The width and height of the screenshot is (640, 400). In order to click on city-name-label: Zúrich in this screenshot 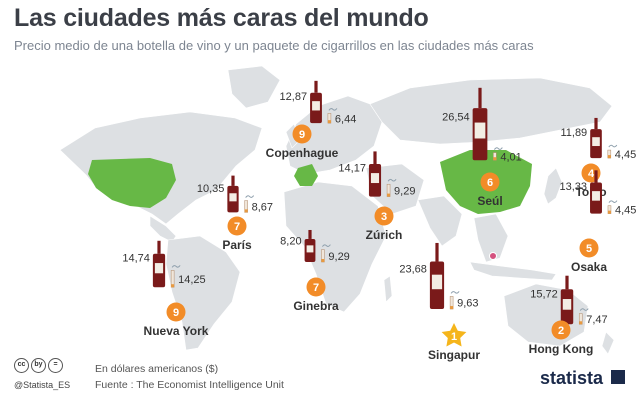, I will do `click(384, 235)`.